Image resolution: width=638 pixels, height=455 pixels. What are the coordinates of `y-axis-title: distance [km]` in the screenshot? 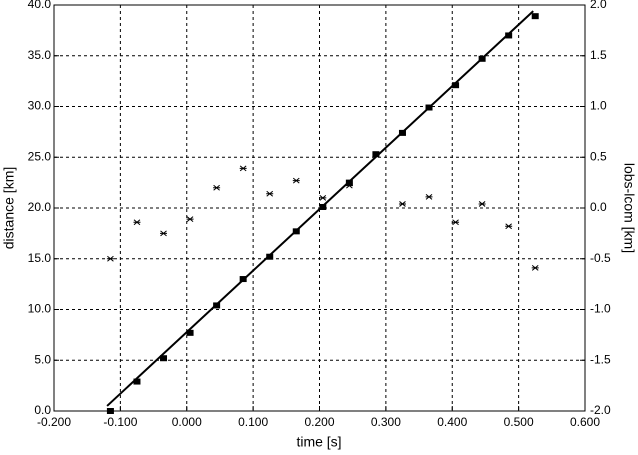 It's located at (9, 208).